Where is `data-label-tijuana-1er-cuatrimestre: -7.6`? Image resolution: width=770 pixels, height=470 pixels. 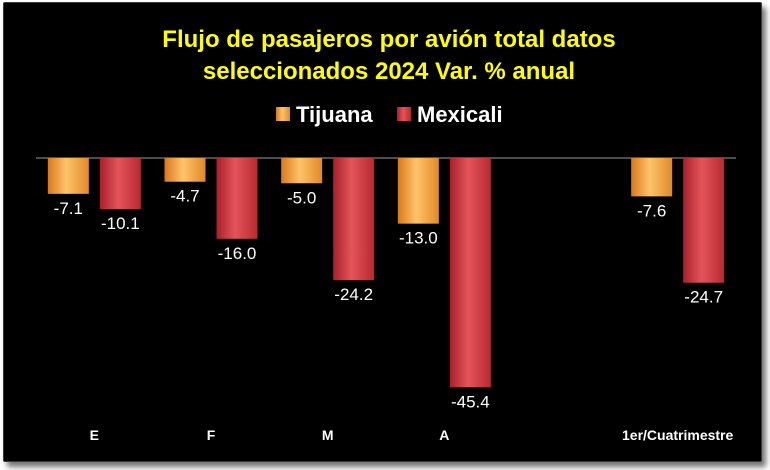
data-label-tijuana-1er-cuatrimestre: -7.6 is located at coordinates (651, 210).